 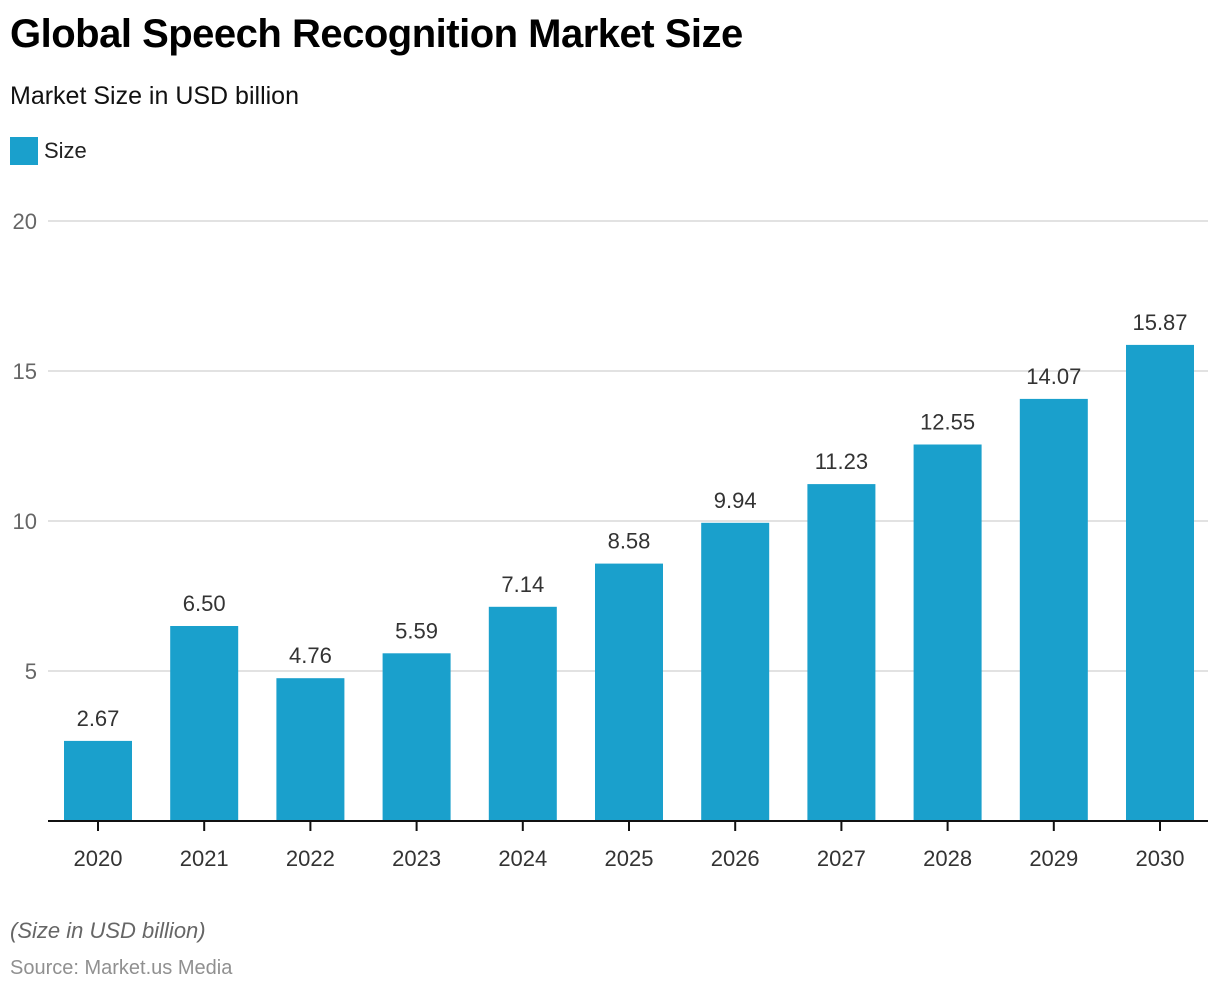 What do you see at coordinates (841, 461) in the screenshot?
I see `data-label: 11.23` at bounding box center [841, 461].